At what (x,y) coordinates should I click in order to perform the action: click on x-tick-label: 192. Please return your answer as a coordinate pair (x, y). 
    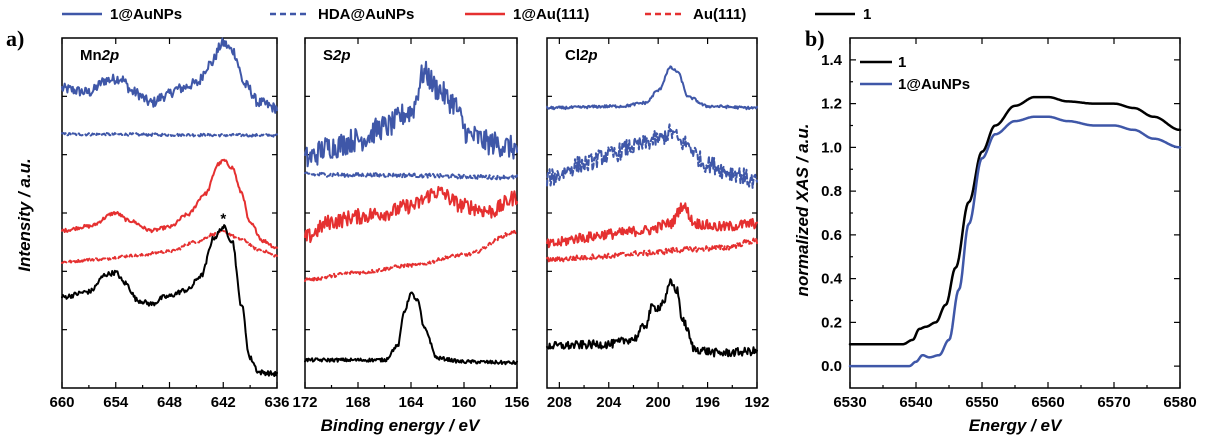
    Looking at the image, I should click on (756, 402).